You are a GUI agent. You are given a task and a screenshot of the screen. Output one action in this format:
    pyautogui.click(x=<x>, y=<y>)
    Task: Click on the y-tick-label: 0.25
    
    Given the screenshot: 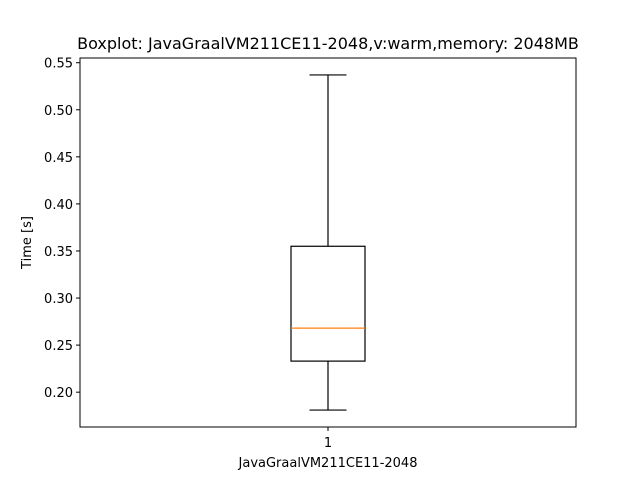 What is the action you would take?
    pyautogui.click(x=58, y=346)
    